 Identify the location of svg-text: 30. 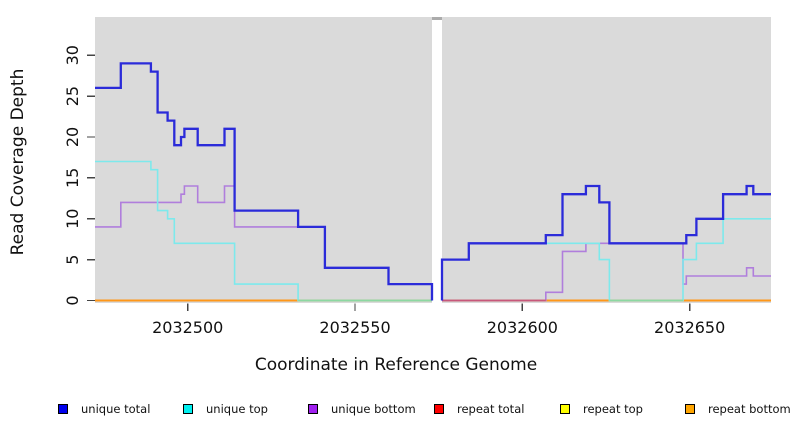
(72, 55).